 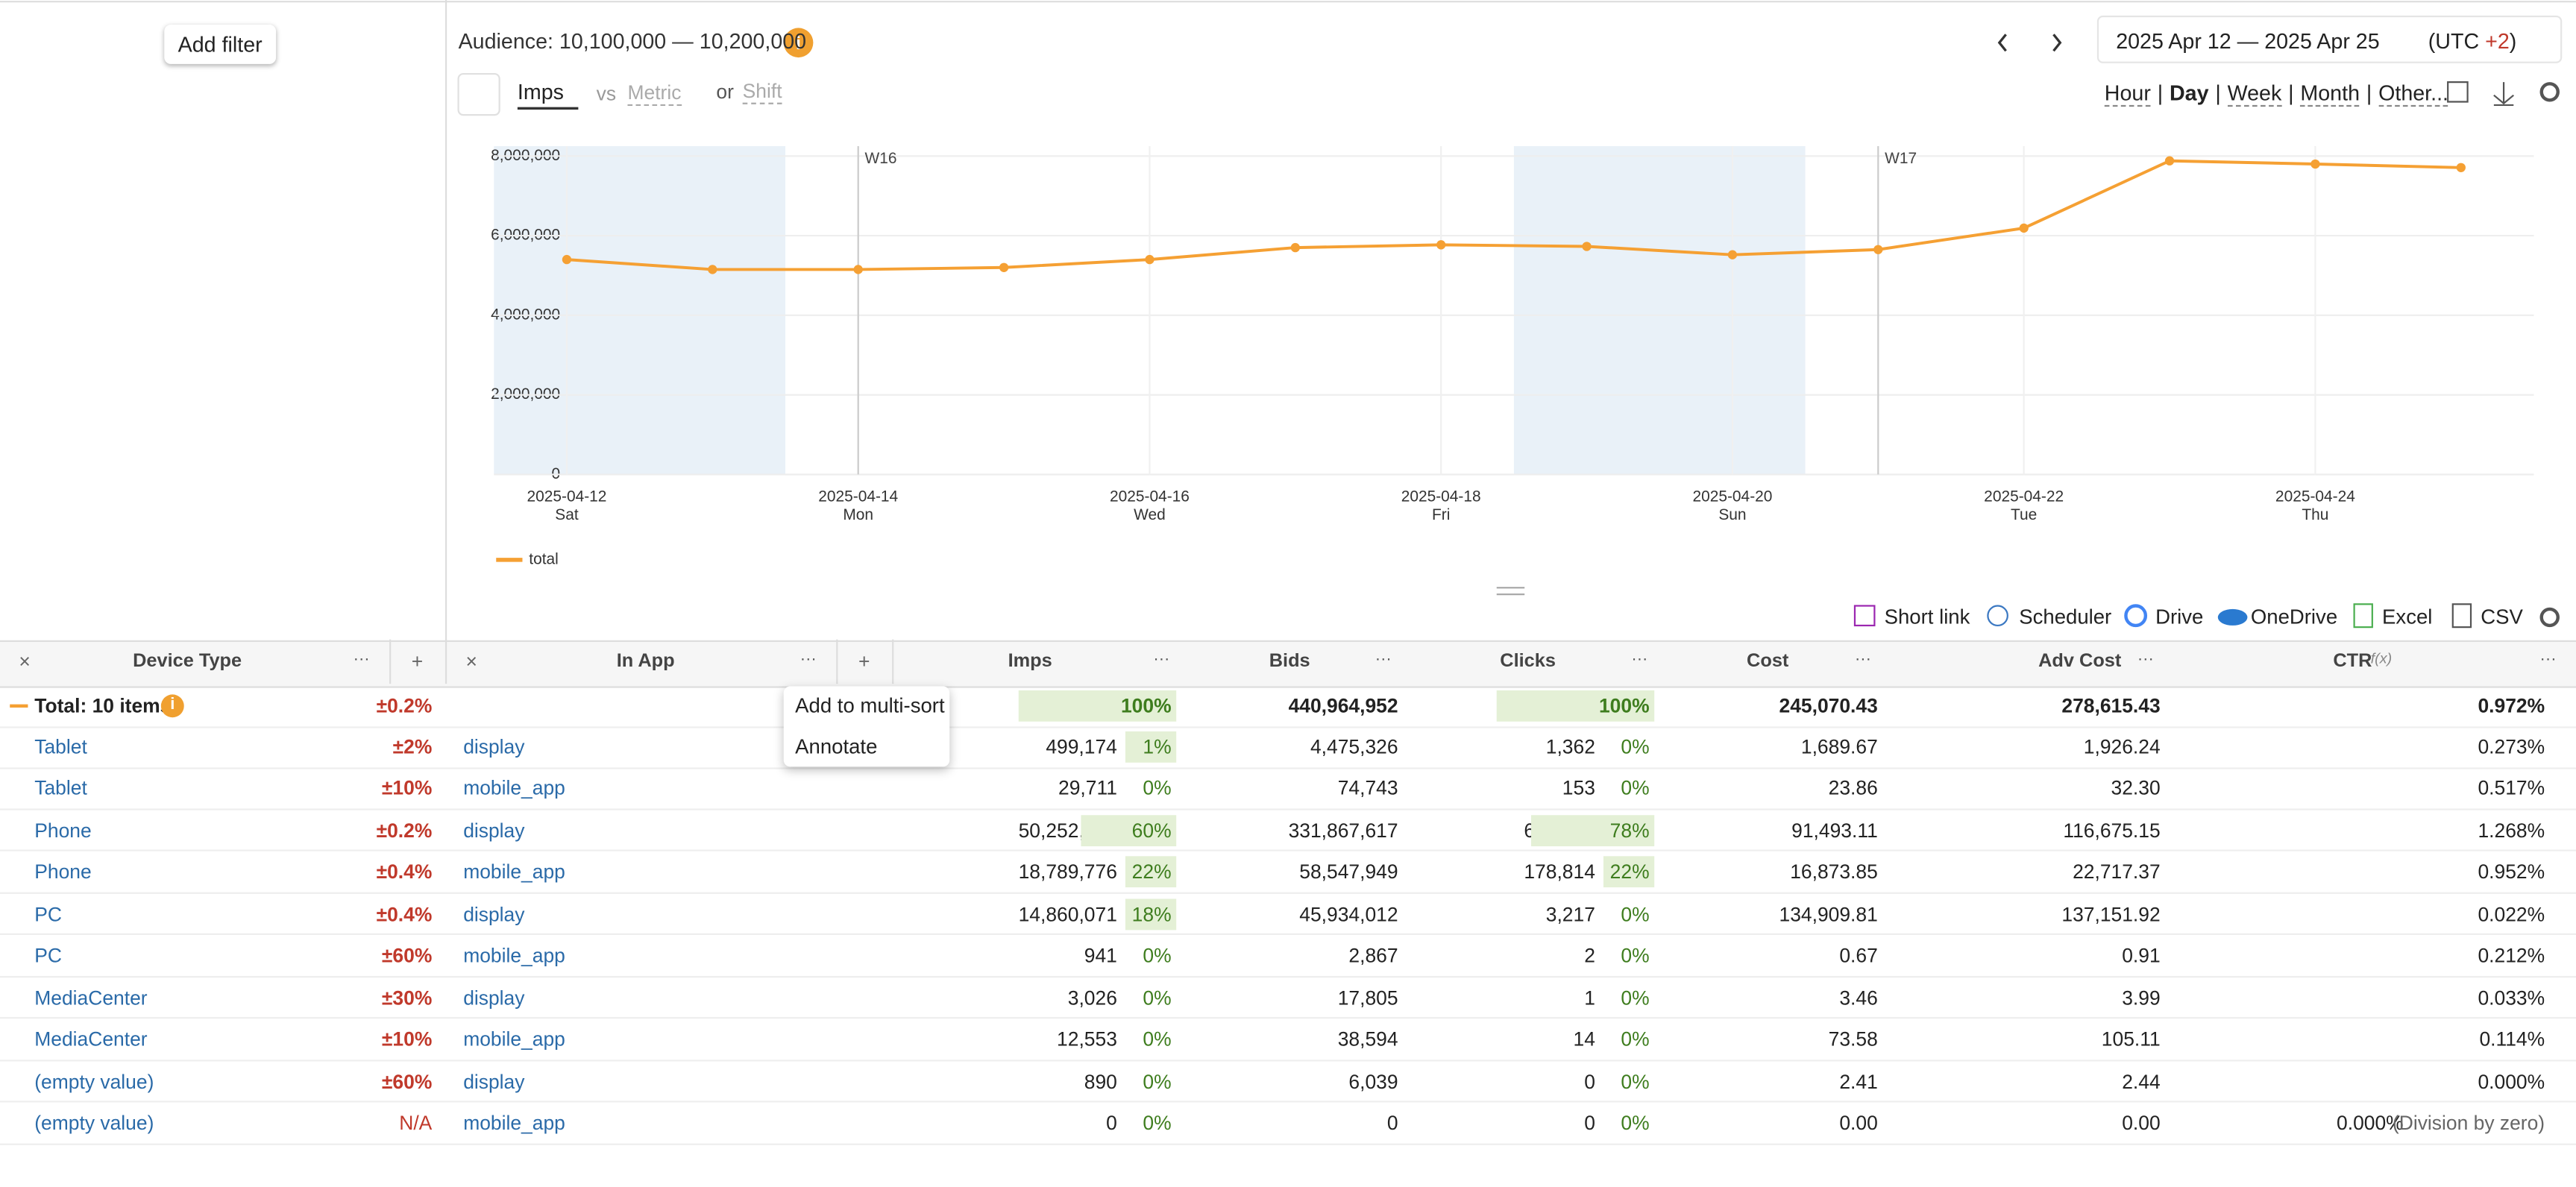 What do you see at coordinates (1354, 747) in the screenshot?
I see `cell: 4,475,326` at bounding box center [1354, 747].